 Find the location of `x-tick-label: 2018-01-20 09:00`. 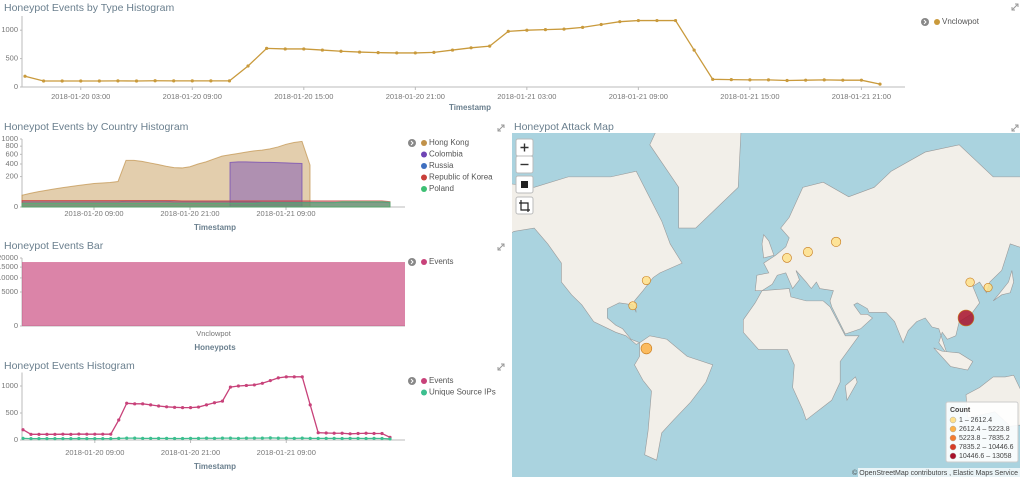

x-tick-label: 2018-01-20 09:00 is located at coordinates (93, 213).